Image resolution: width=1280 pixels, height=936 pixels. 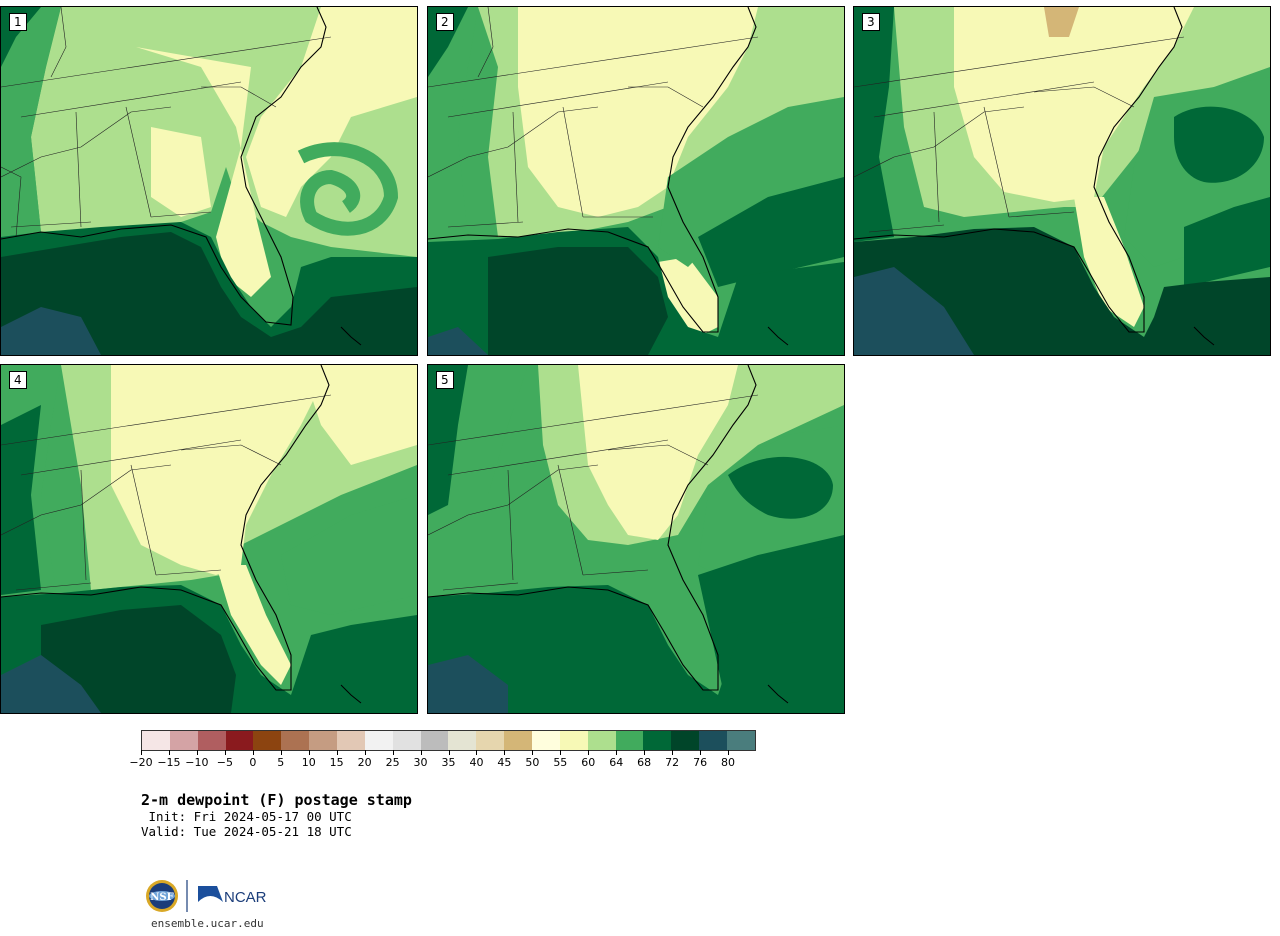 I want to click on colorbar-tick-label: 60, so click(x=588, y=762).